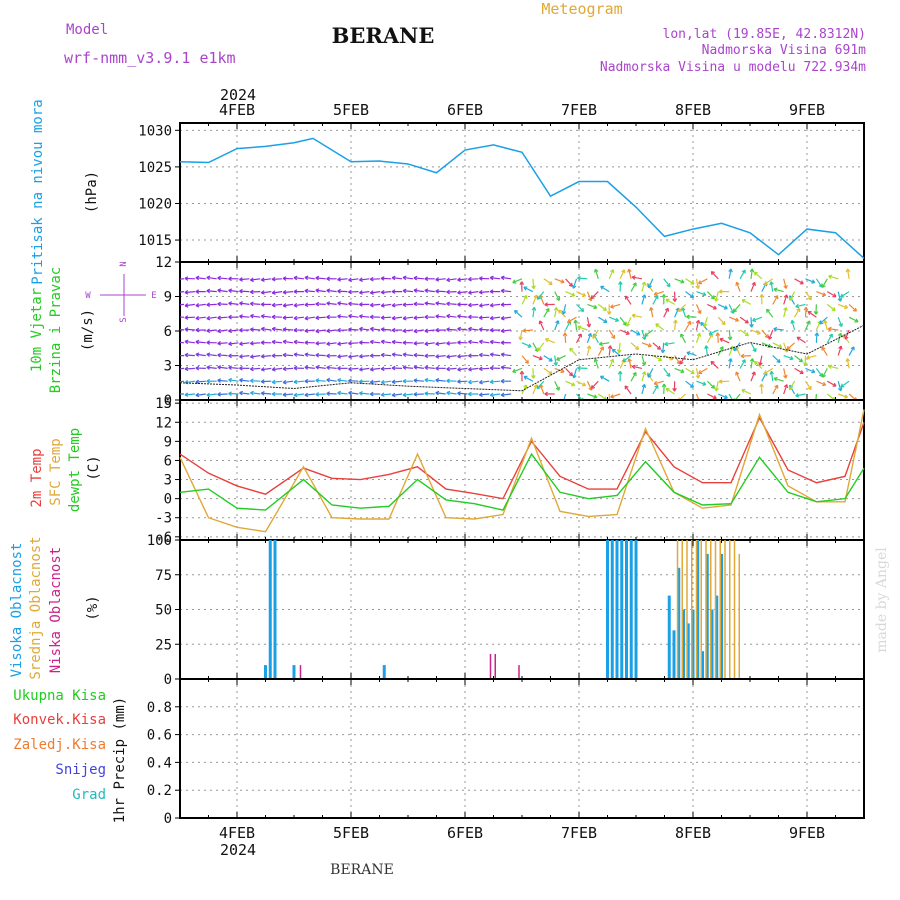  I want to click on legend-freezing-rain: Zaledj.Kisa, so click(59, 745).